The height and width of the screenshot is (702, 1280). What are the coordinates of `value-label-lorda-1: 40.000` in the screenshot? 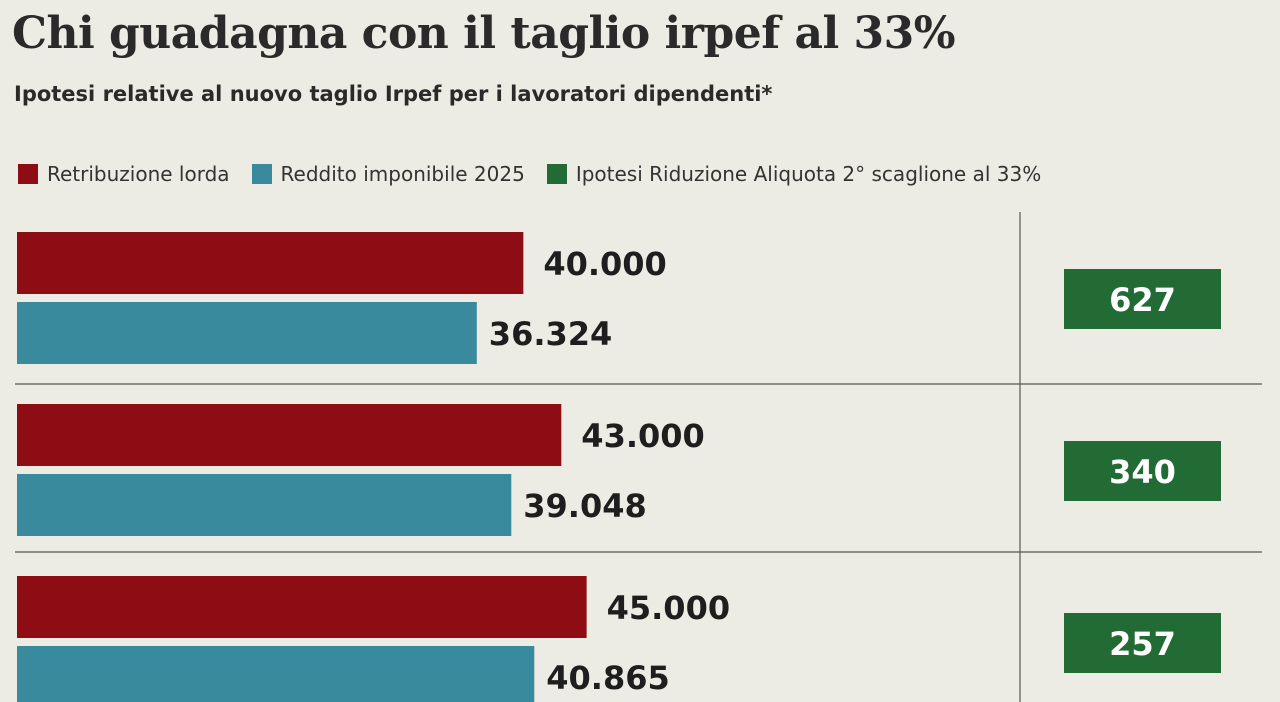 It's located at (604, 264).